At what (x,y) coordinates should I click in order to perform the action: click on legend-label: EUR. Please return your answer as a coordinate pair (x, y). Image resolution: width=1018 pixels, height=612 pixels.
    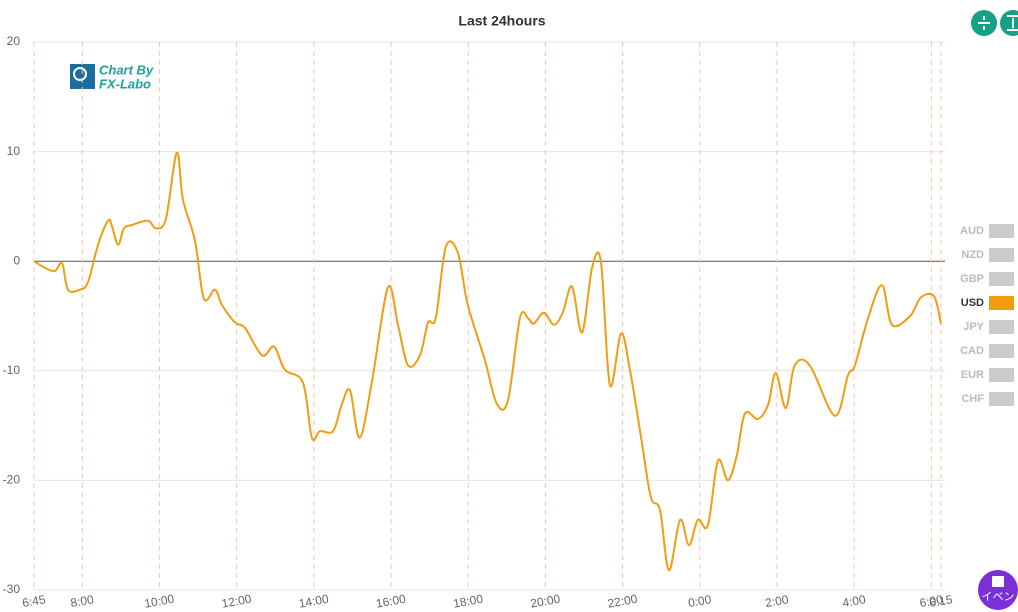
    Looking at the image, I should click on (972, 375).